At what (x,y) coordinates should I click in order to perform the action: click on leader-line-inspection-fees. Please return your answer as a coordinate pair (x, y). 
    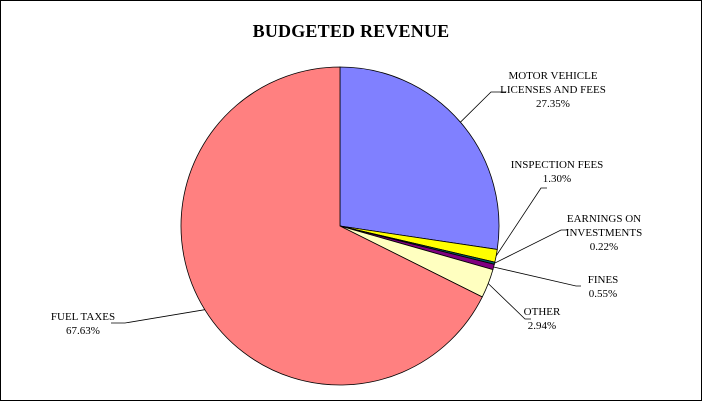
    Looking at the image, I should click on (521, 222).